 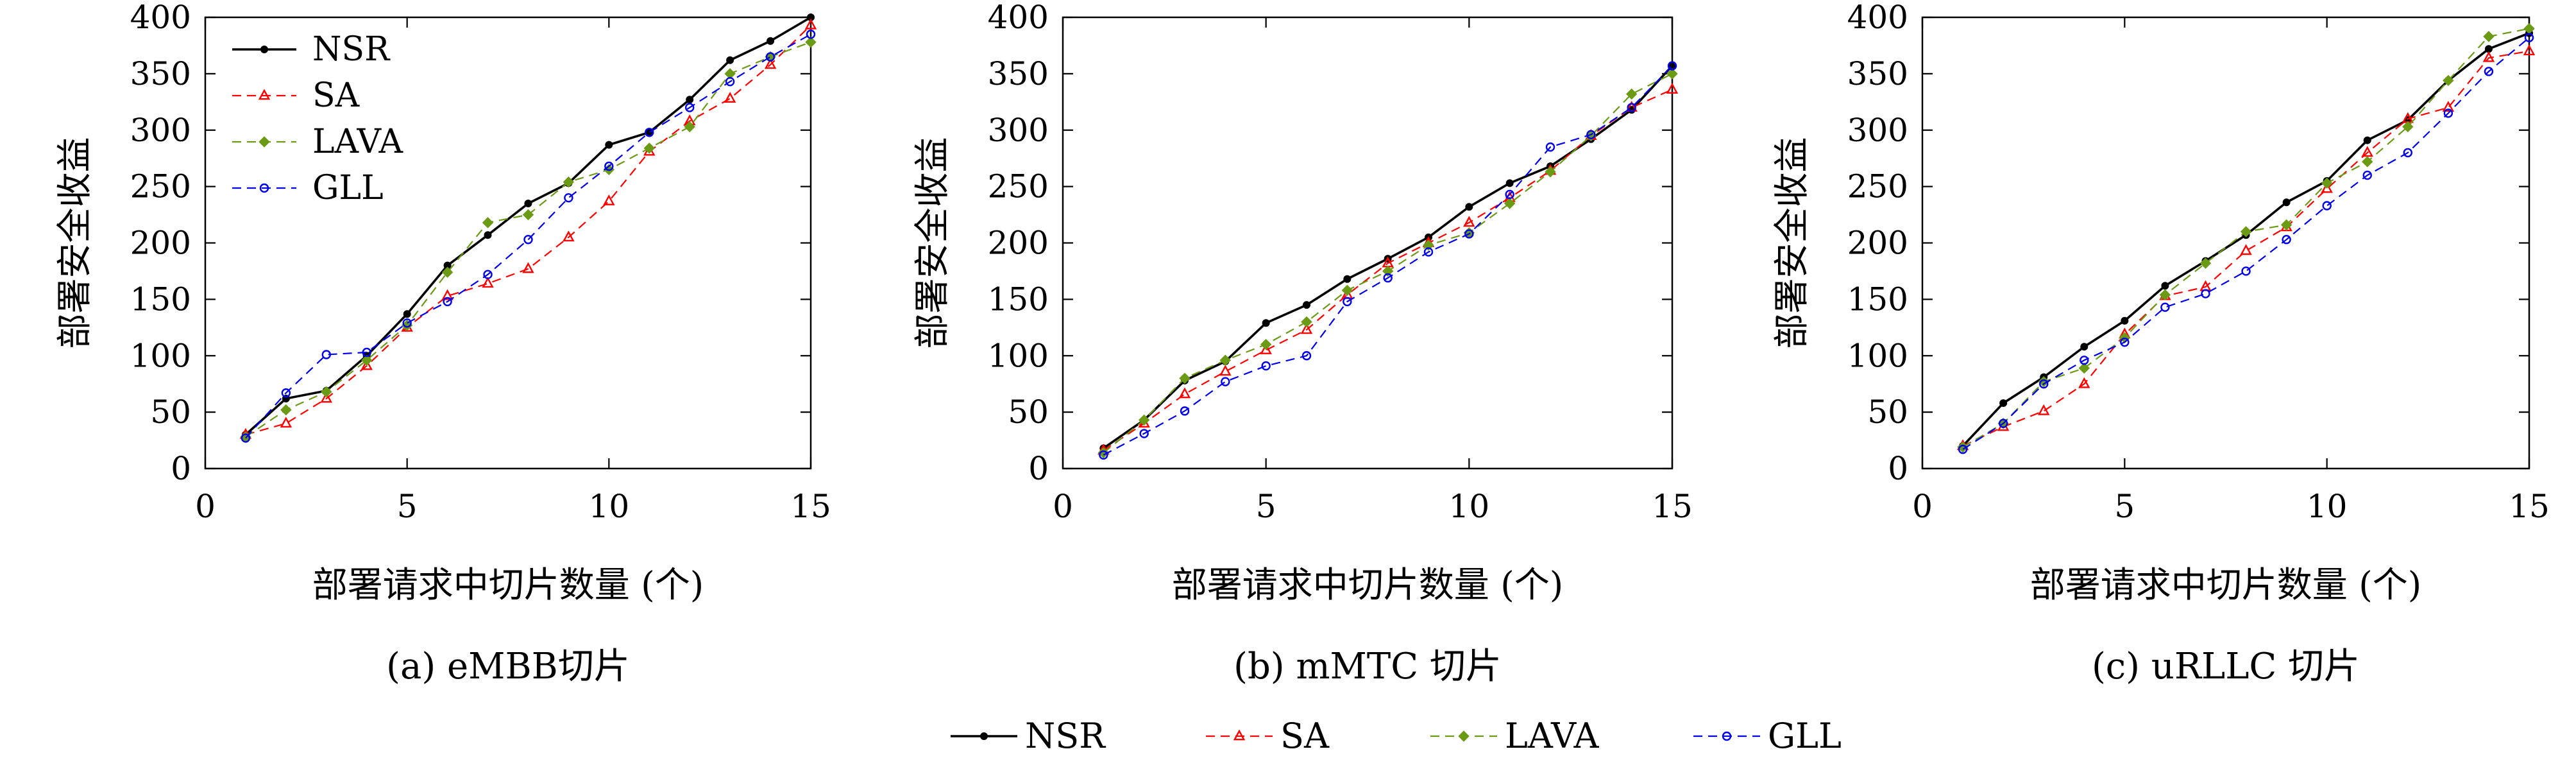 I want to click on legend-label-gll: GLL, so click(x=348, y=188).